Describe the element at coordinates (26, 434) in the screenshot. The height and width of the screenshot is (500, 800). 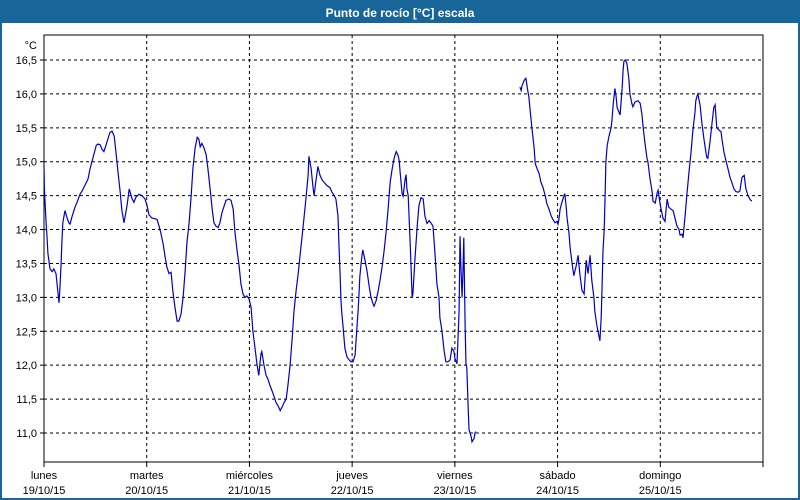
I see `y-tick-label: 11,0` at that location.